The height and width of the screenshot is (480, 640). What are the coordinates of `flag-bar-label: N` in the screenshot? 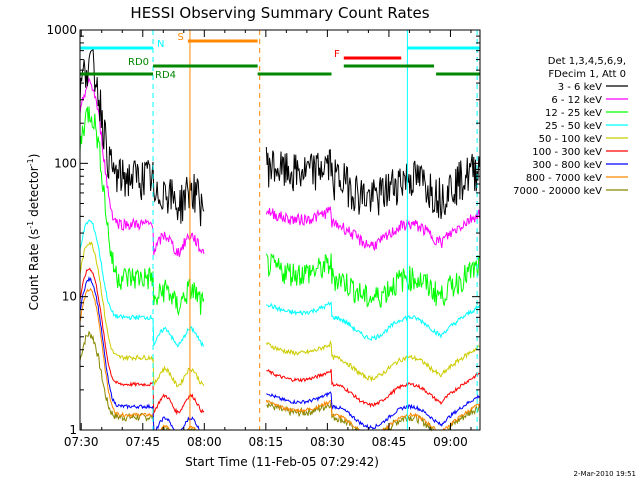 It's located at (160, 44).